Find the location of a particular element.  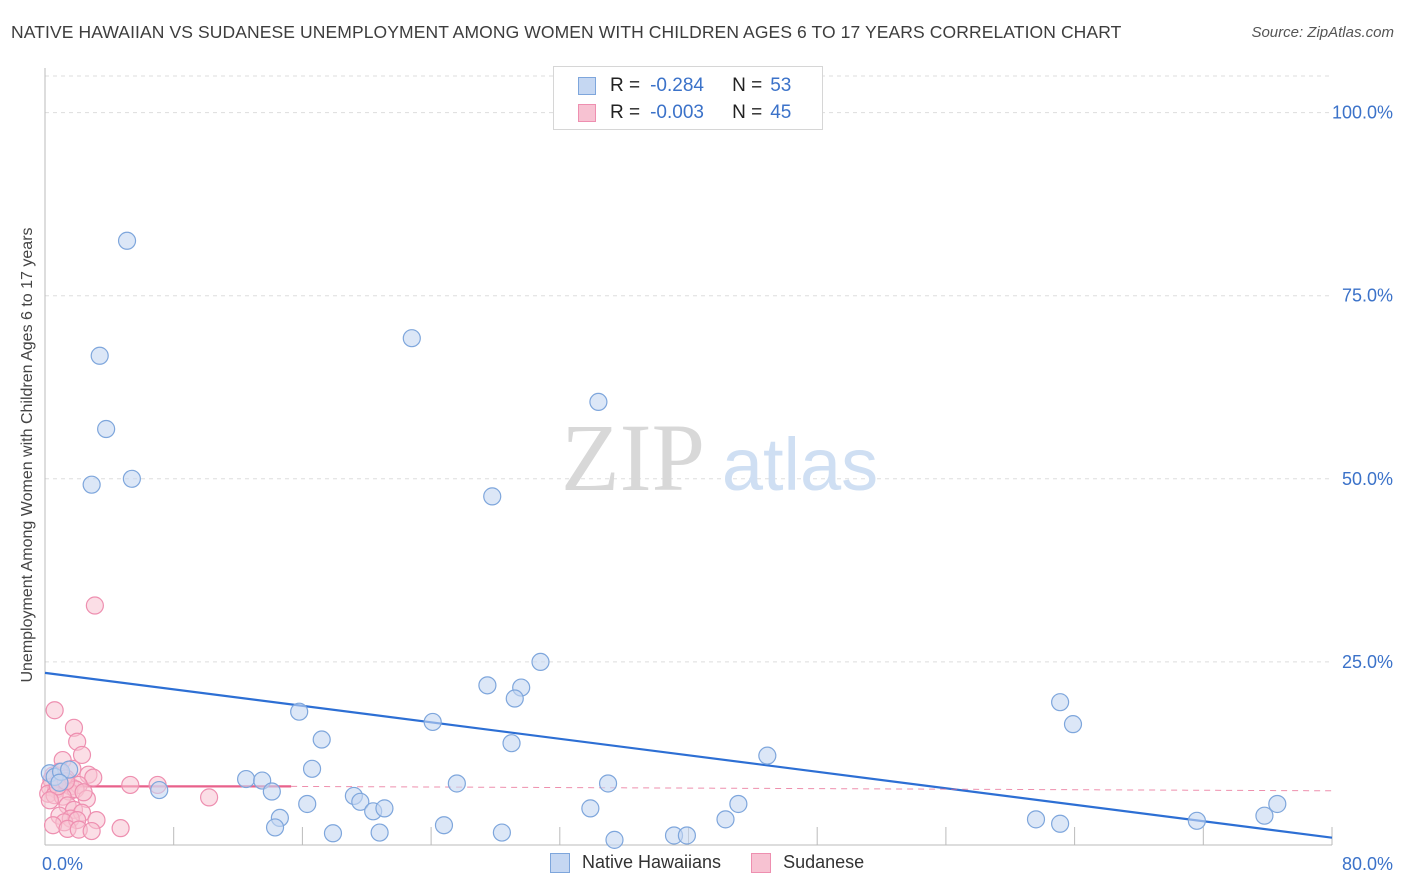

legend-item-native-hawaiians: Native Hawaiians is located at coordinates (635, 862).